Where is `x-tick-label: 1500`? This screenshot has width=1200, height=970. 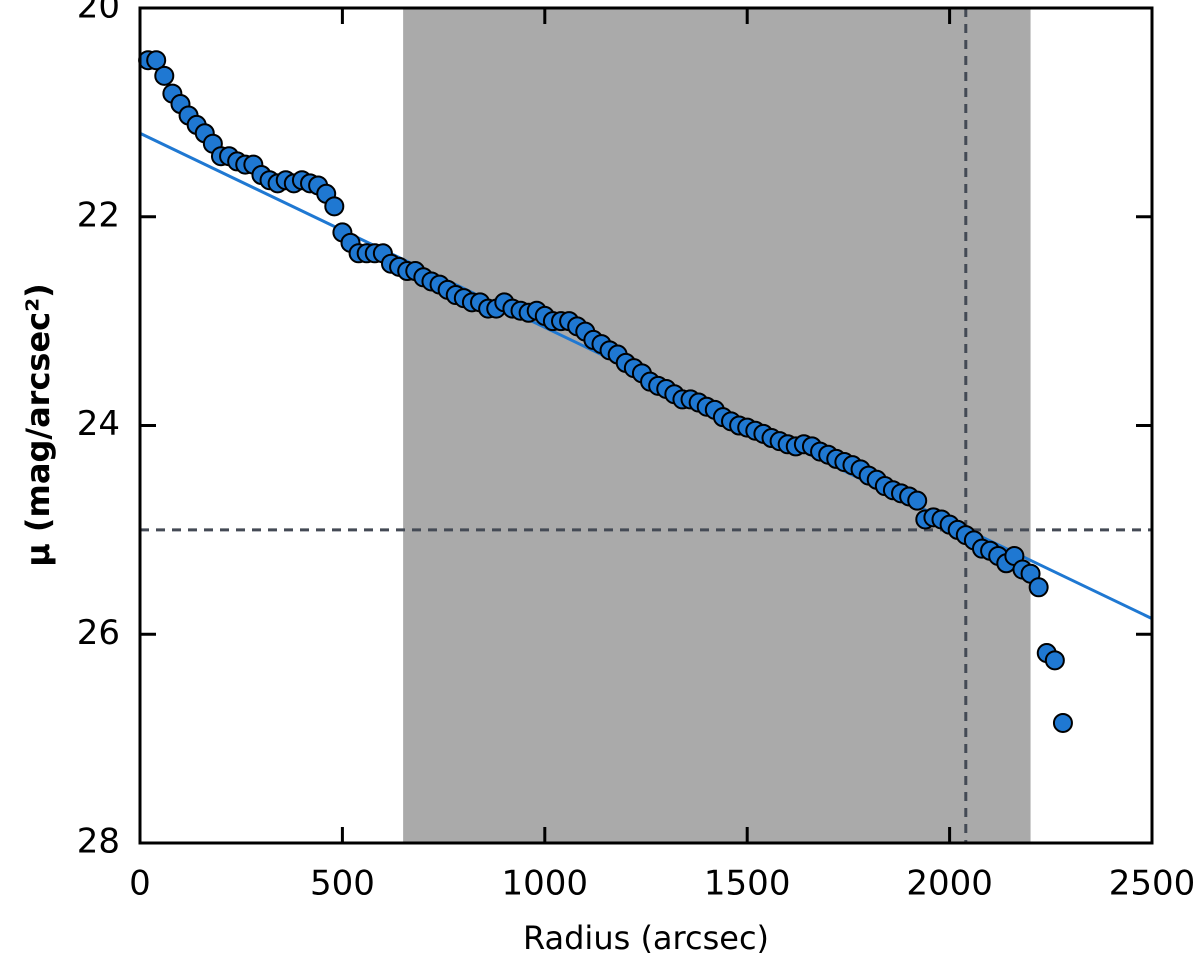
x-tick-label: 1500 is located at coordinates (747, 884).